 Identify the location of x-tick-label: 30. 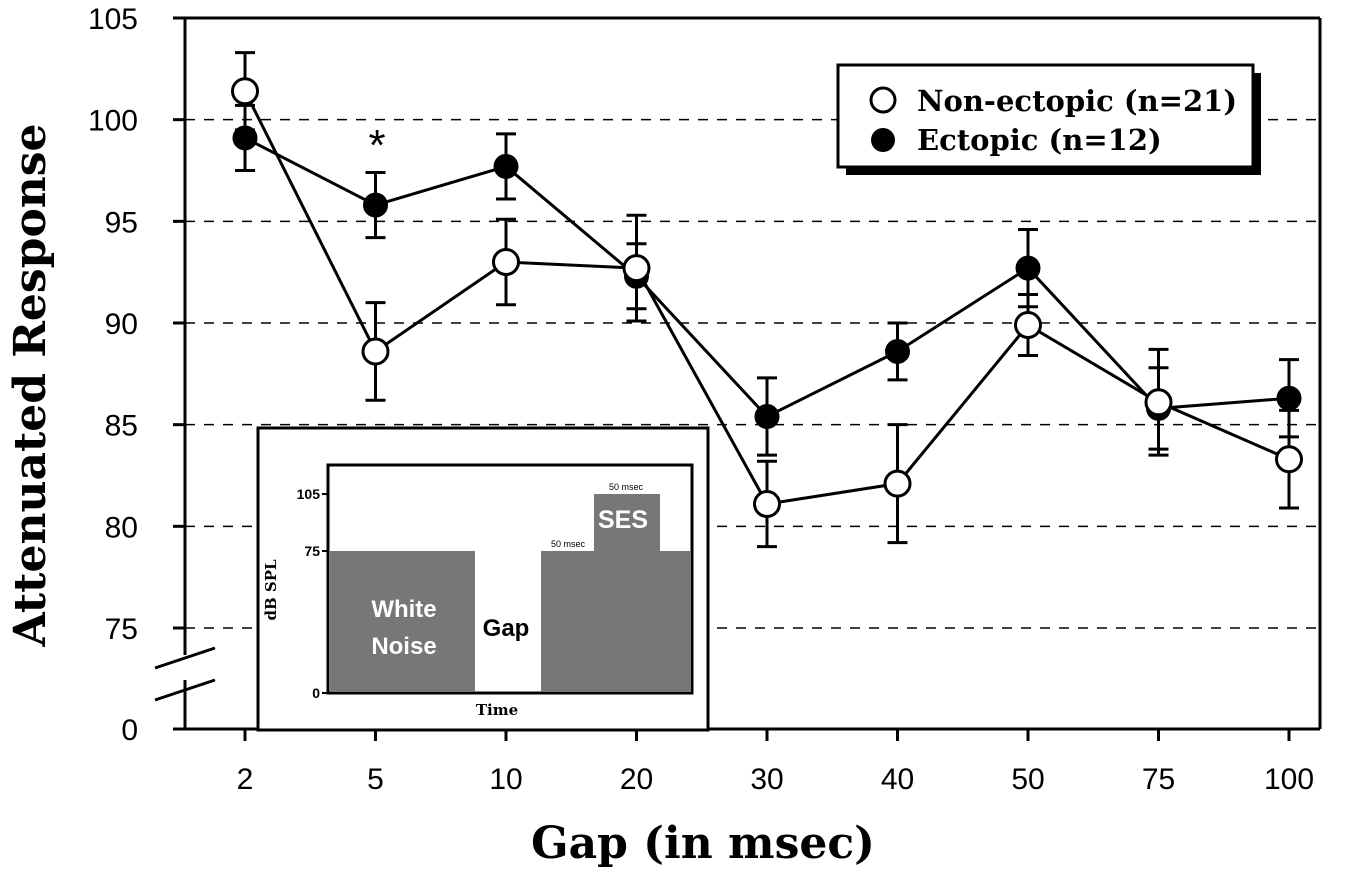
(766, 779).